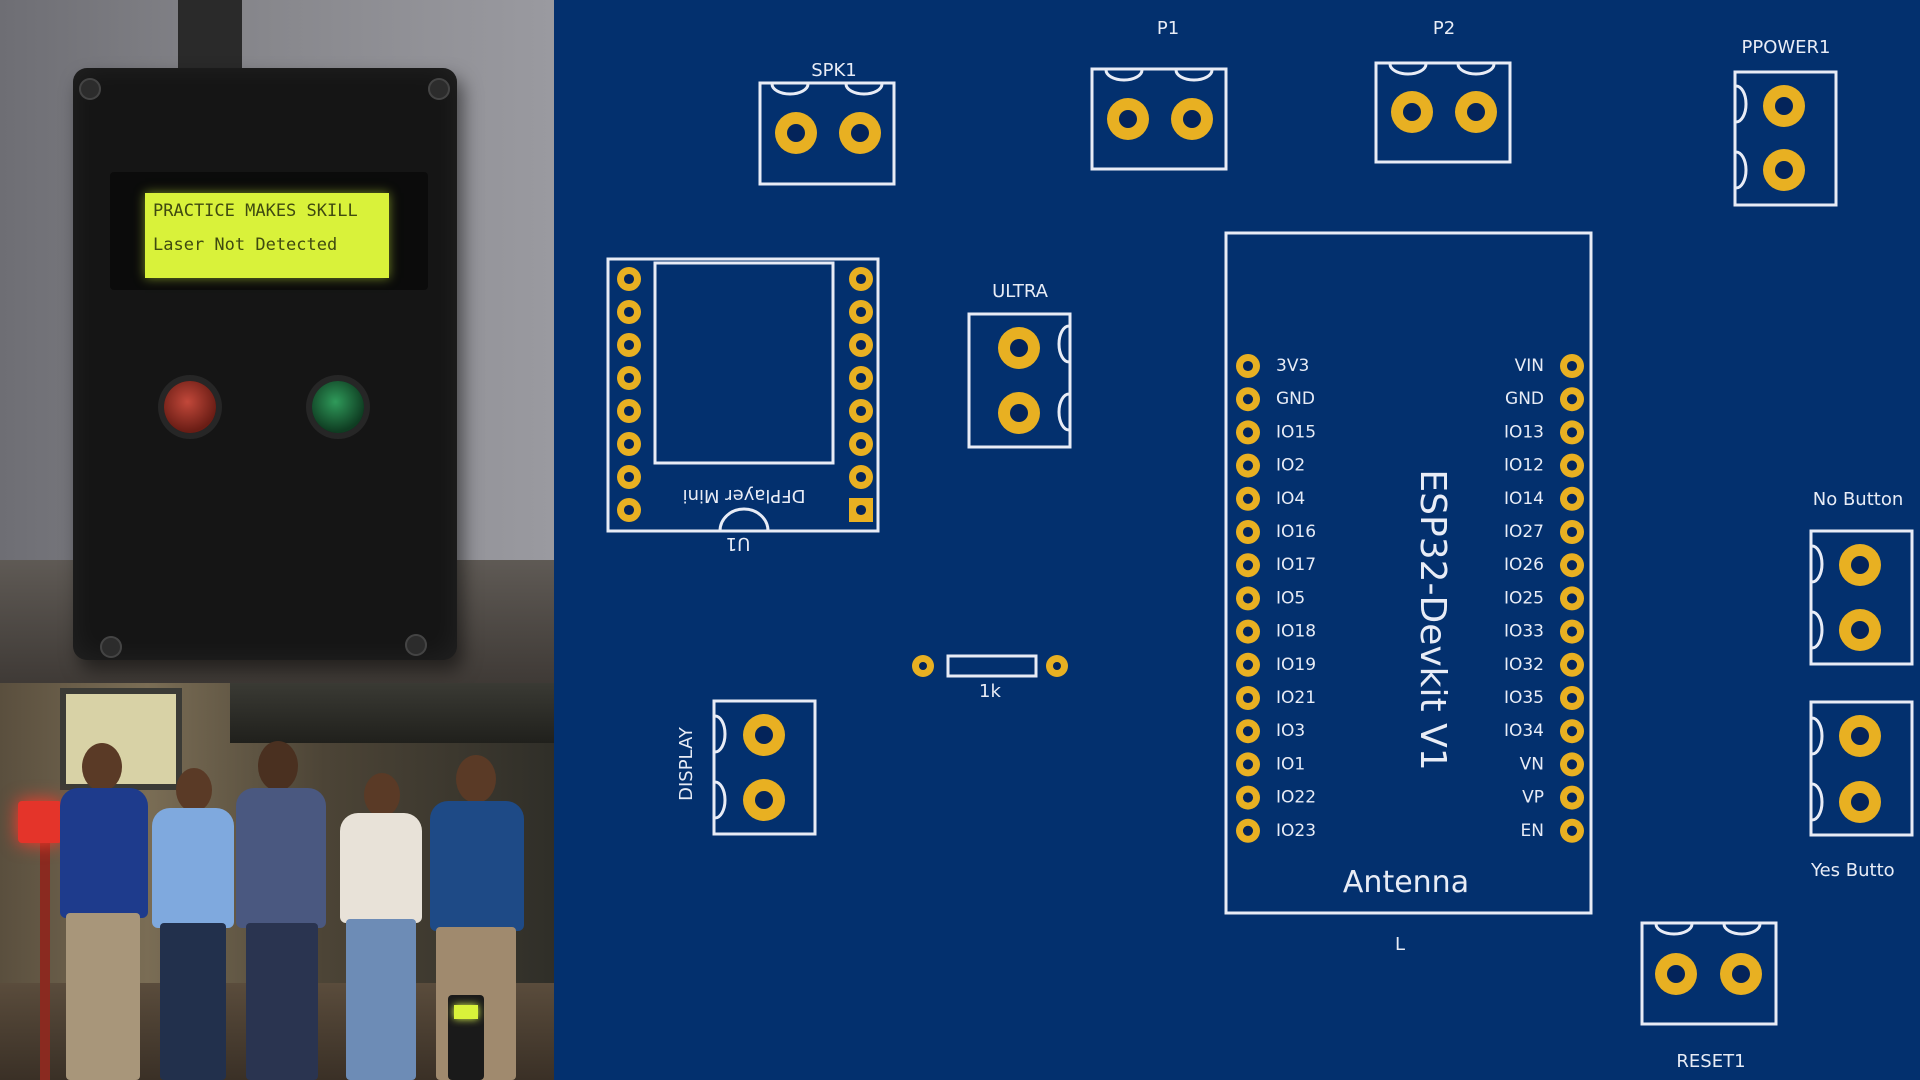  Describe the element at coordinates (1432, 619) in the screenshot. I see `esp32-title: ESP32-Devkit V1` at that location.